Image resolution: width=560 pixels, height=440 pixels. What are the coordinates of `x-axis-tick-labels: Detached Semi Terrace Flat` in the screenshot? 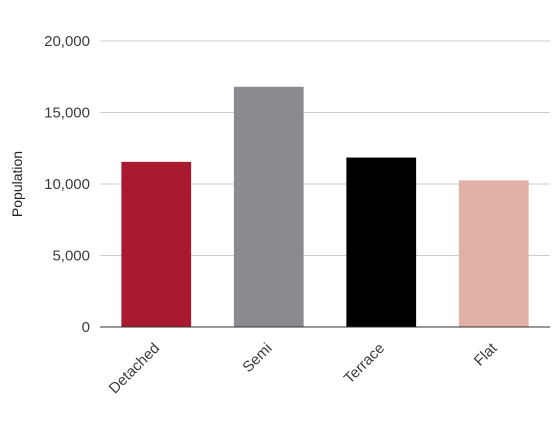 It's located at (304, 368).